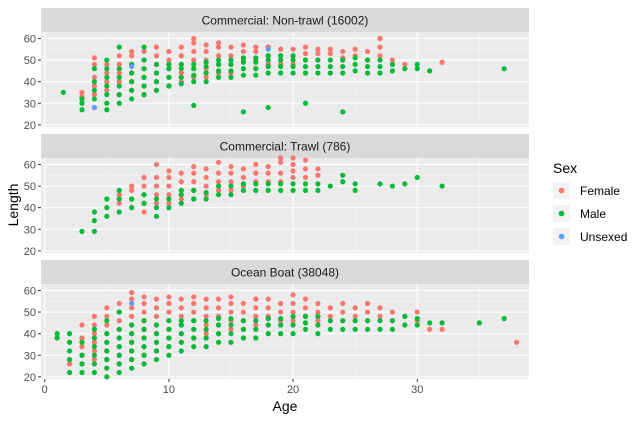 This screenshot has width=641, height=422. What do you see at coordinates (285, 21) in the screenshot?
I see `panel-title: Commercial: Non-trawl (16002)` at bounding box center [285, 21].